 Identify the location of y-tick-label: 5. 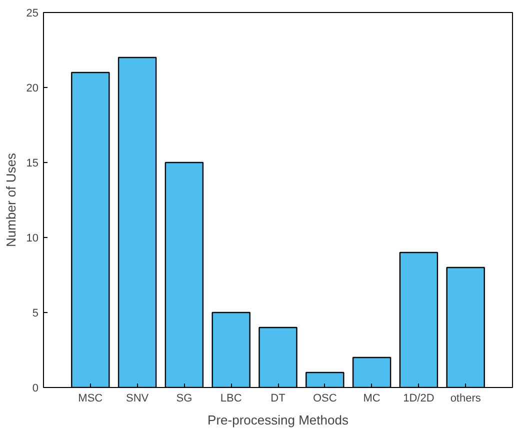
(35, 314).